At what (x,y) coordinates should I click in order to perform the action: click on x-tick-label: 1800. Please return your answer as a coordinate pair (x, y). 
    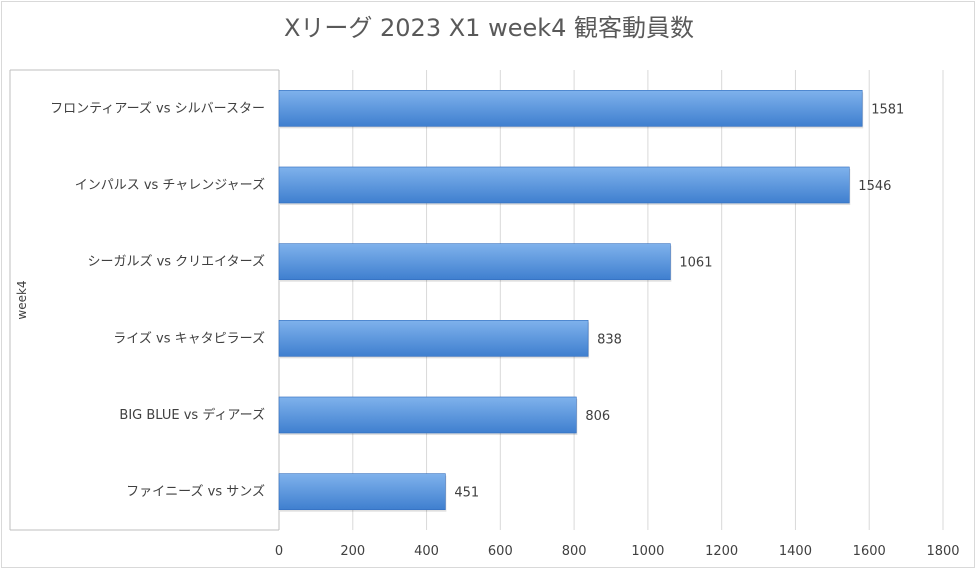
    Looking at the image, I should click on (942, 551).